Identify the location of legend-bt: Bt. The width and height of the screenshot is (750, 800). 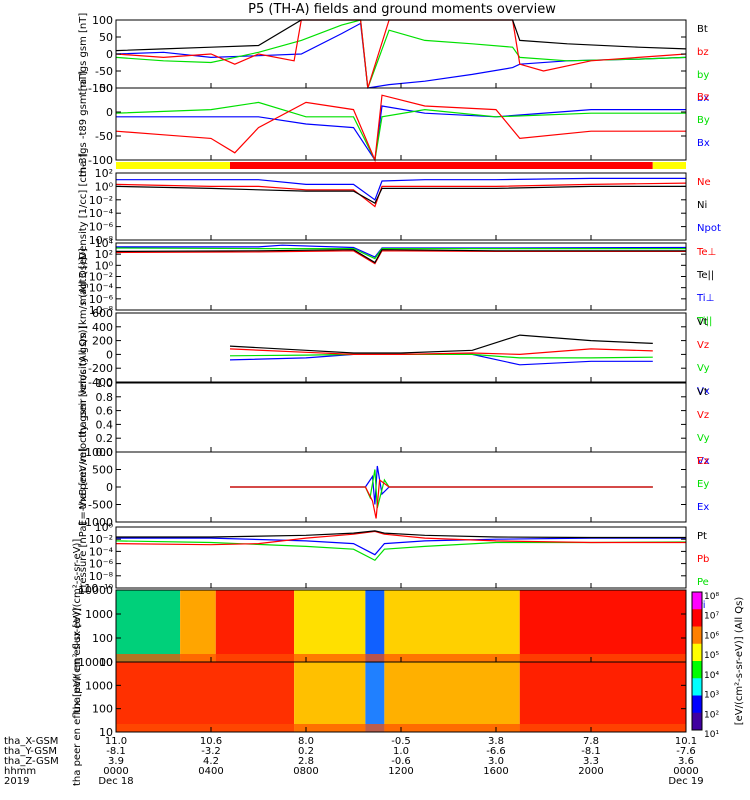
(702, 29).